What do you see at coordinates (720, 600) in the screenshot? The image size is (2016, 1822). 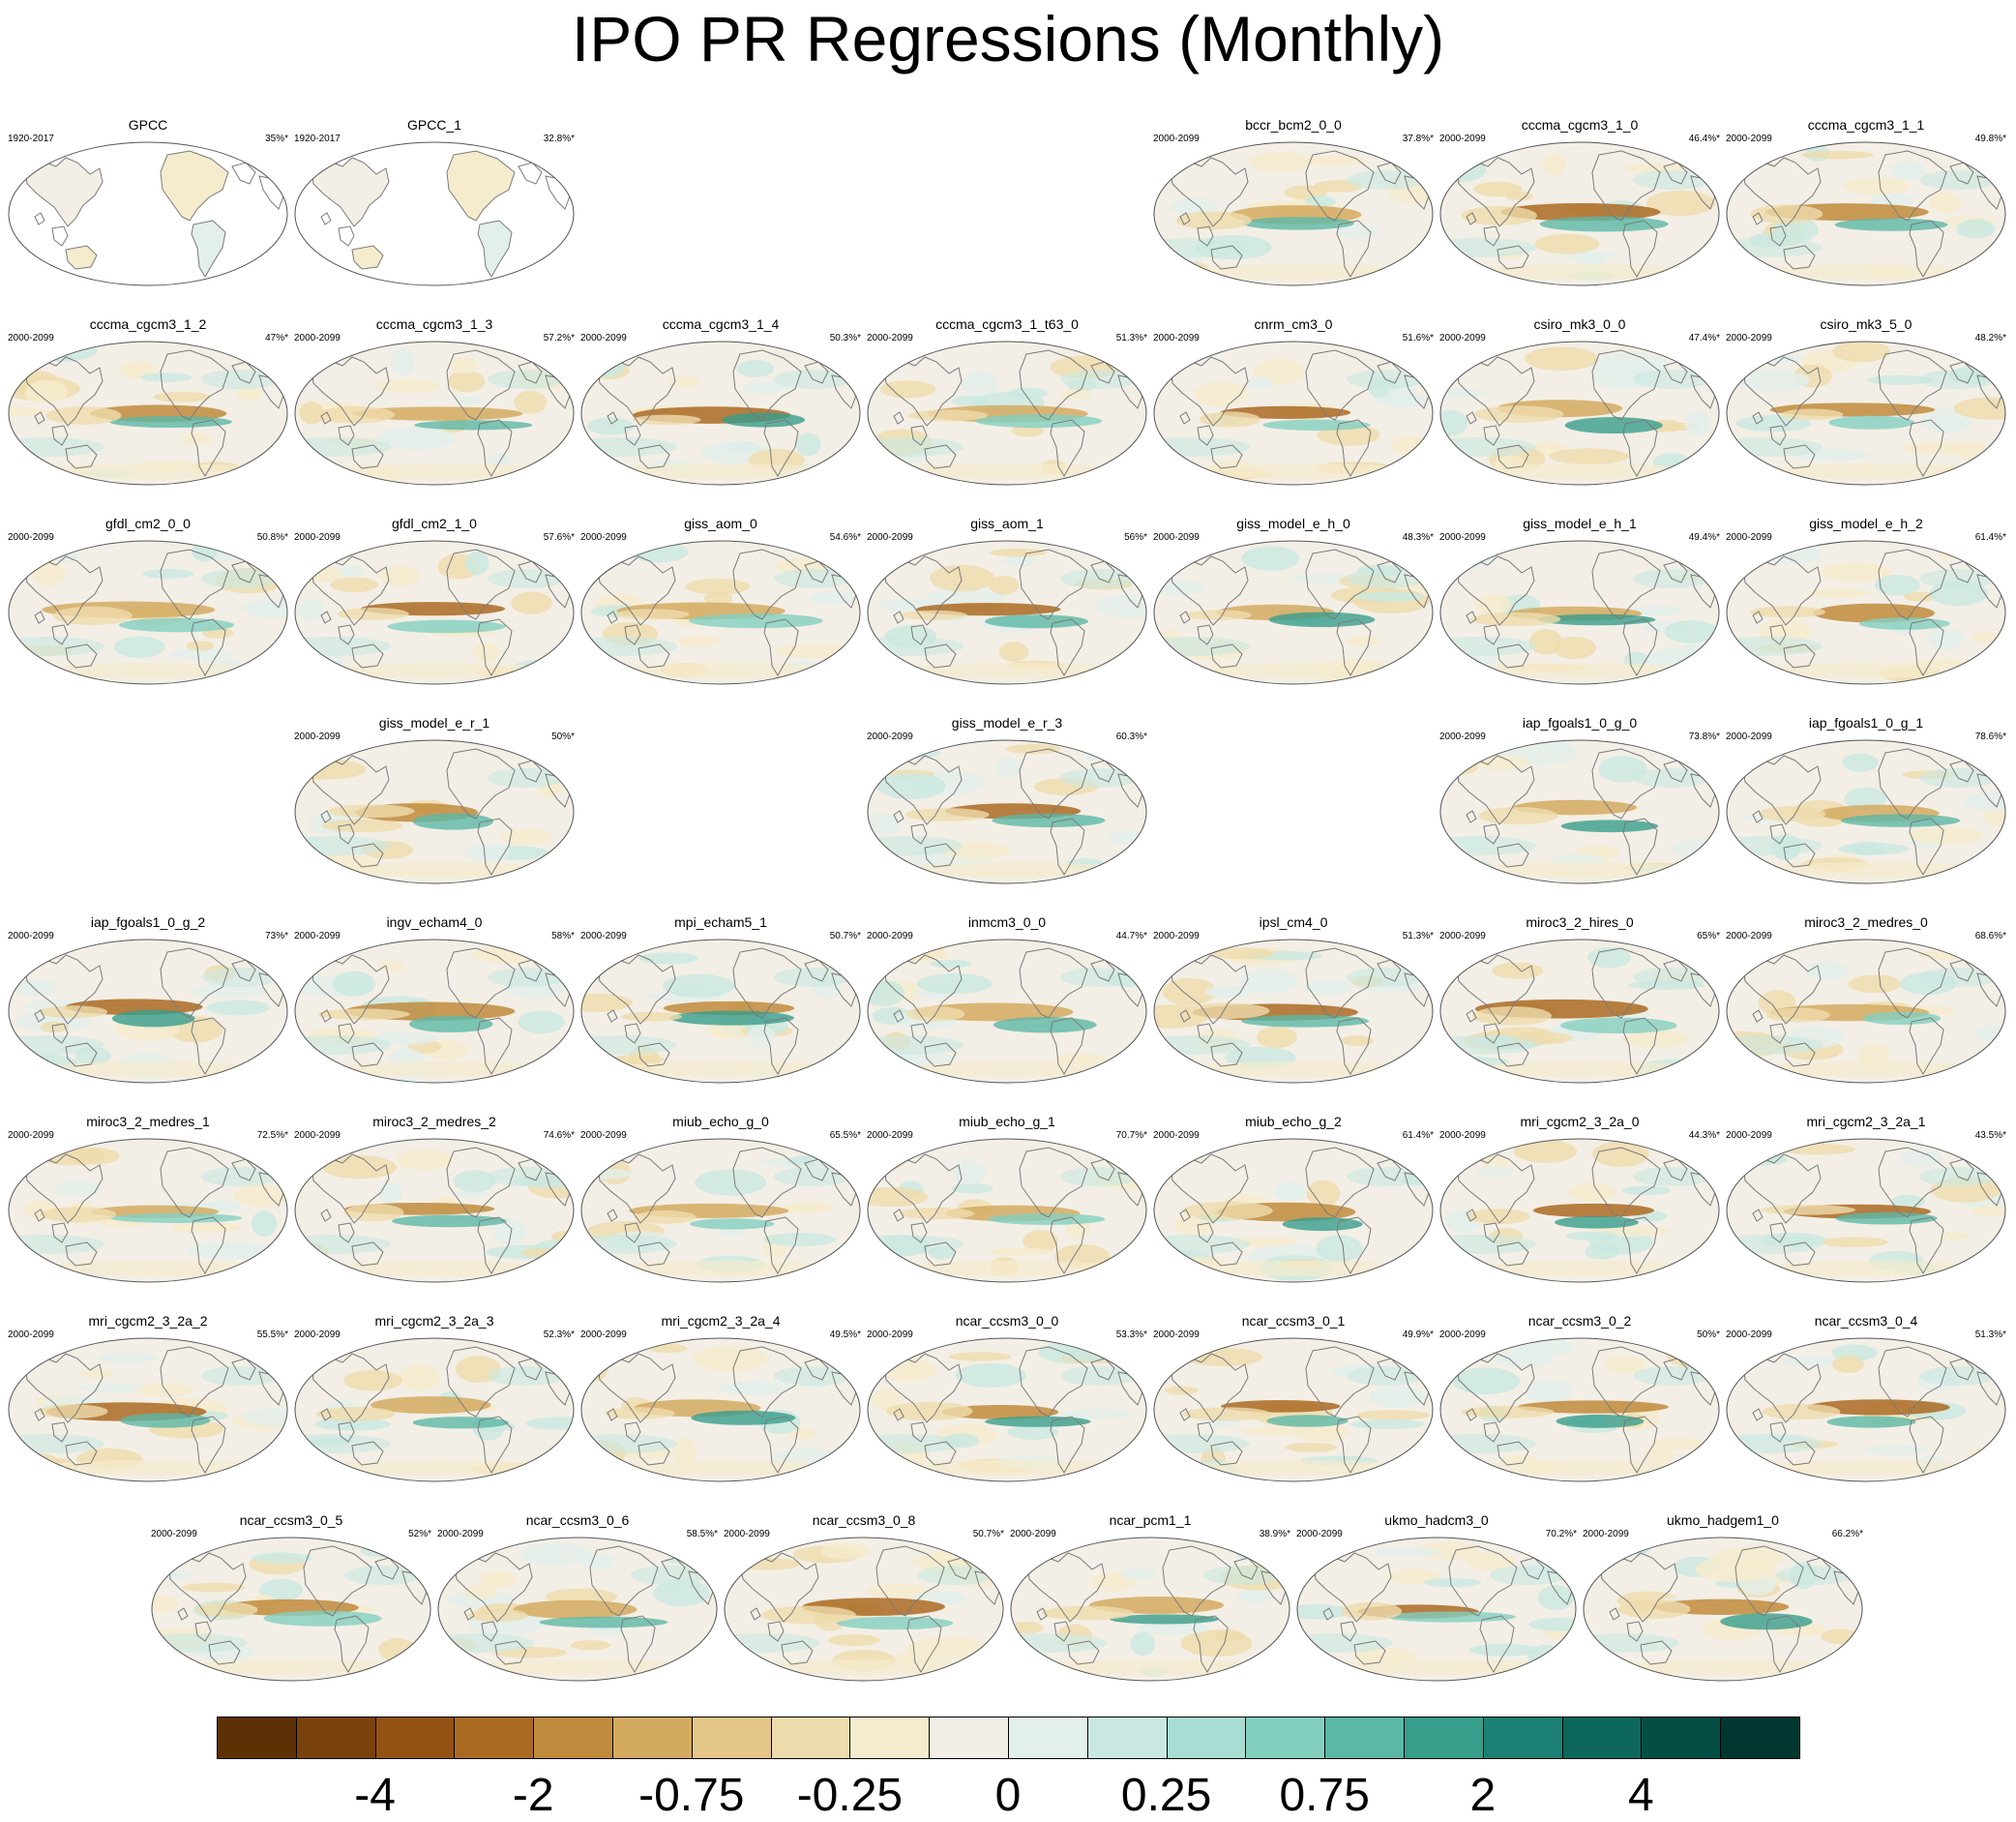 I see `map-panel: giss_aom_0 2000-2099 54.6%*` at bounding box center [720, 600].